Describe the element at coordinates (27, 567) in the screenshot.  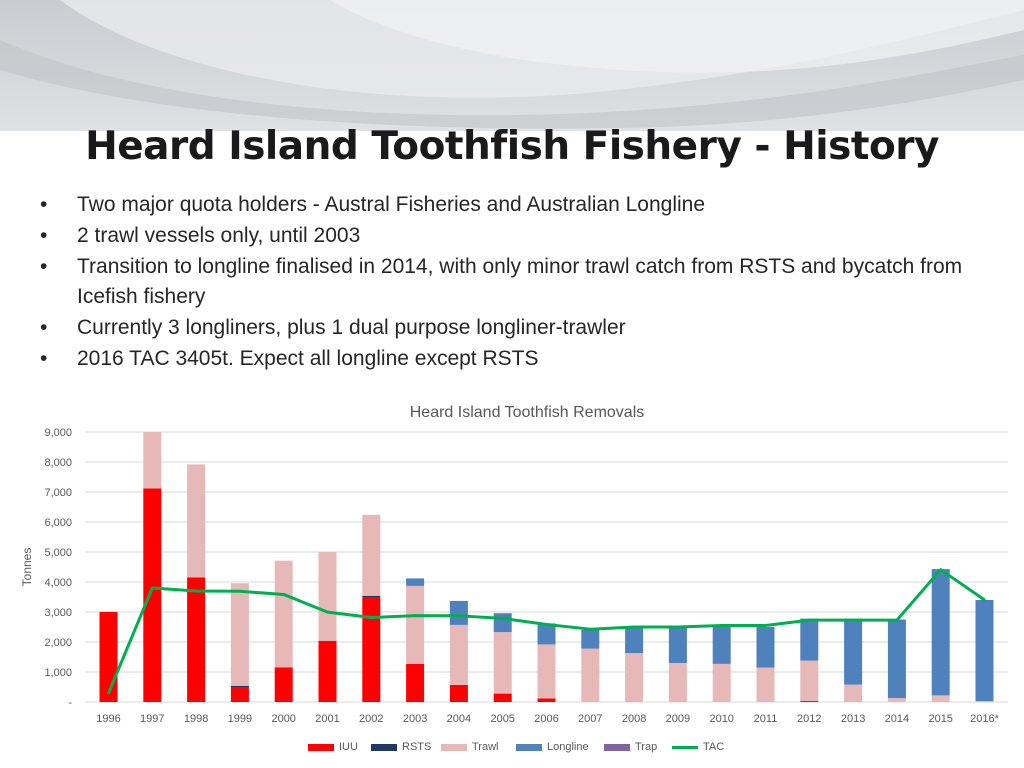
I see `y-axis-label: Tonnes` at that location.